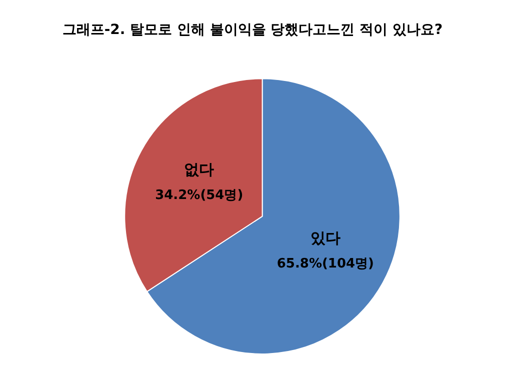 The image size is (505, 388). What do you see at coordinates (325, 238) in the screenshot?
I see `slice-label: 있다` at bounding box center [325, 238].